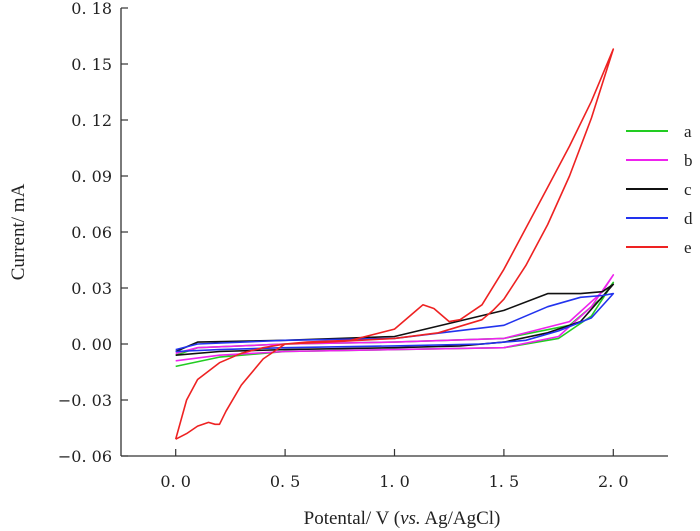 Image resolution: width=700 pixels, height=531 pixels. What do you see at coordinates (91, 232) in the screenshot?
I see `y-tick-label: 0. 06` at bounding box center [91, 232].